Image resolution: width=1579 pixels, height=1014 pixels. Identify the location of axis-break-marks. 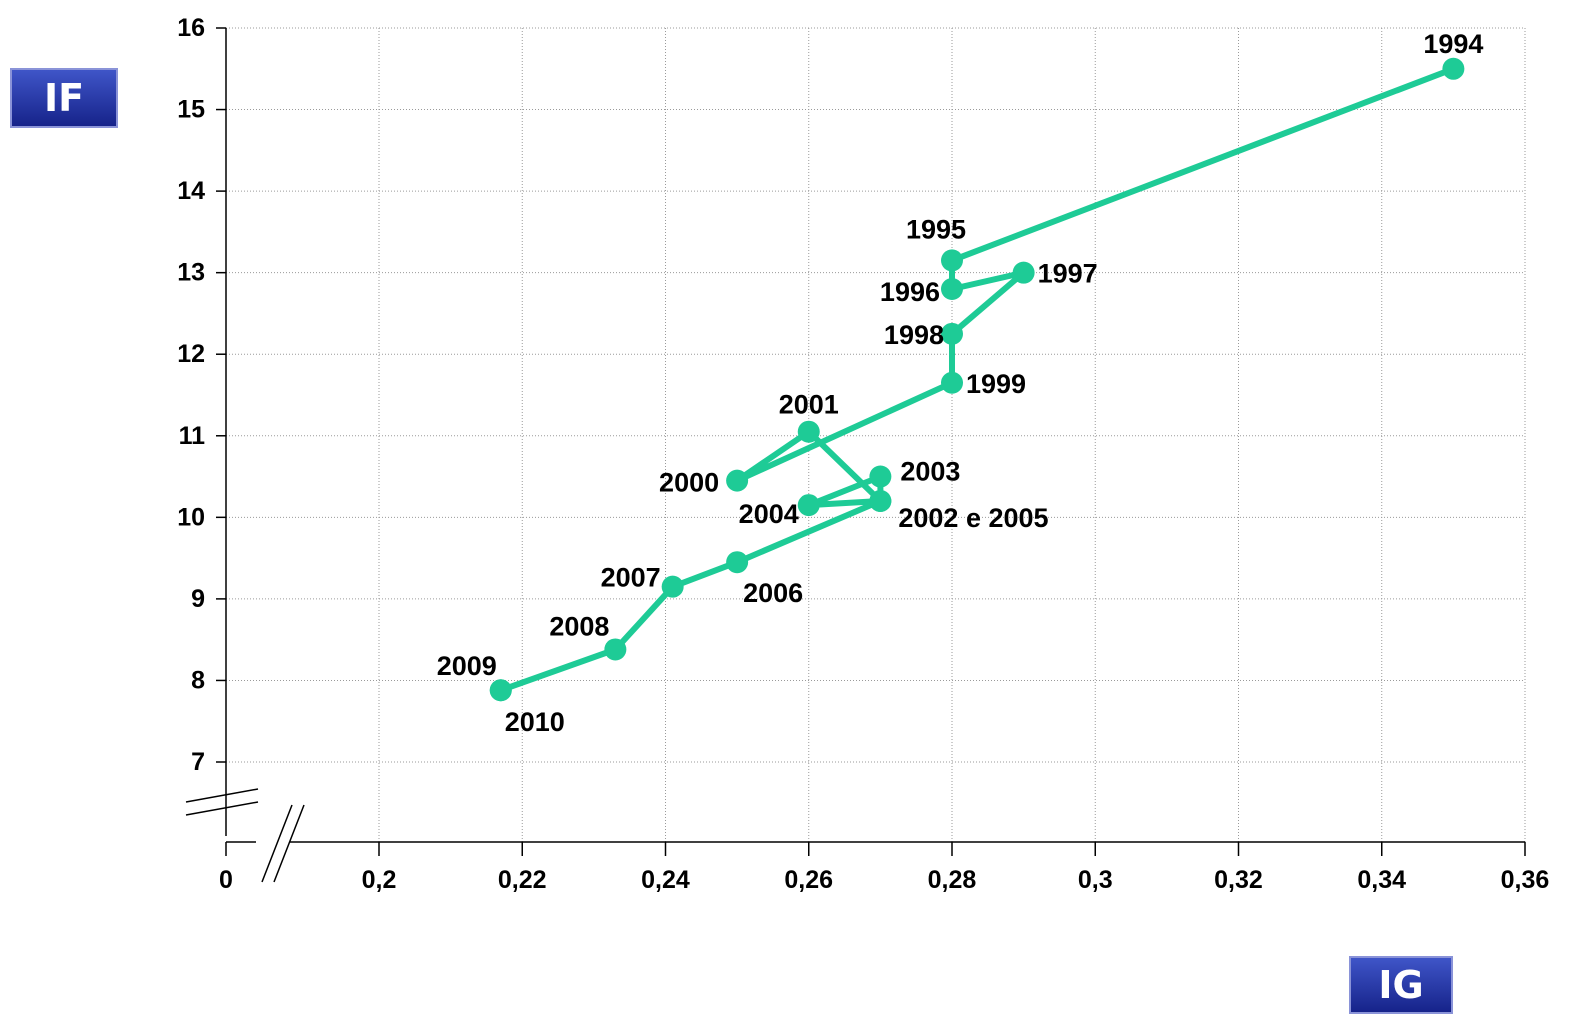
(245, 835).